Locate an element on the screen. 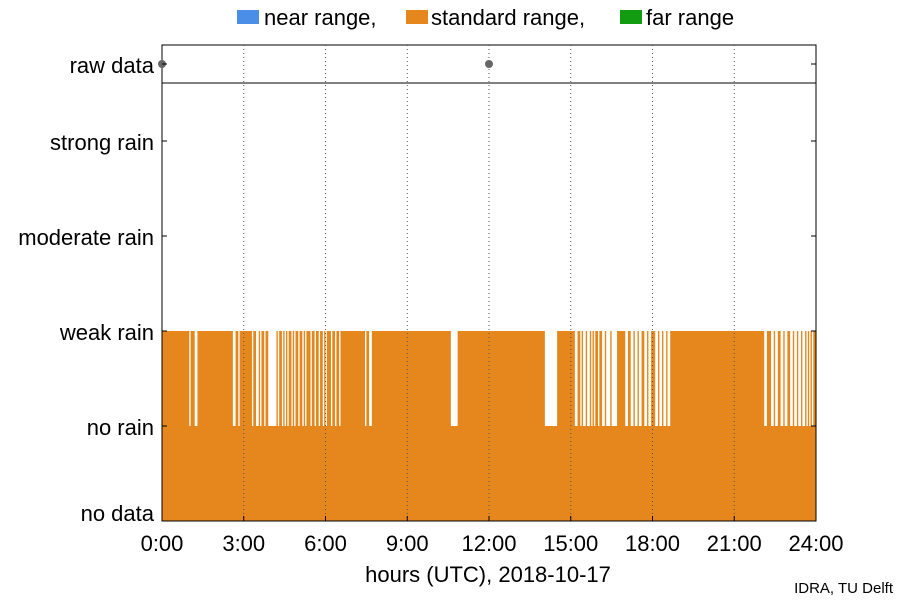  raw-data-panel: raw data is located at coordinates (443, 64).